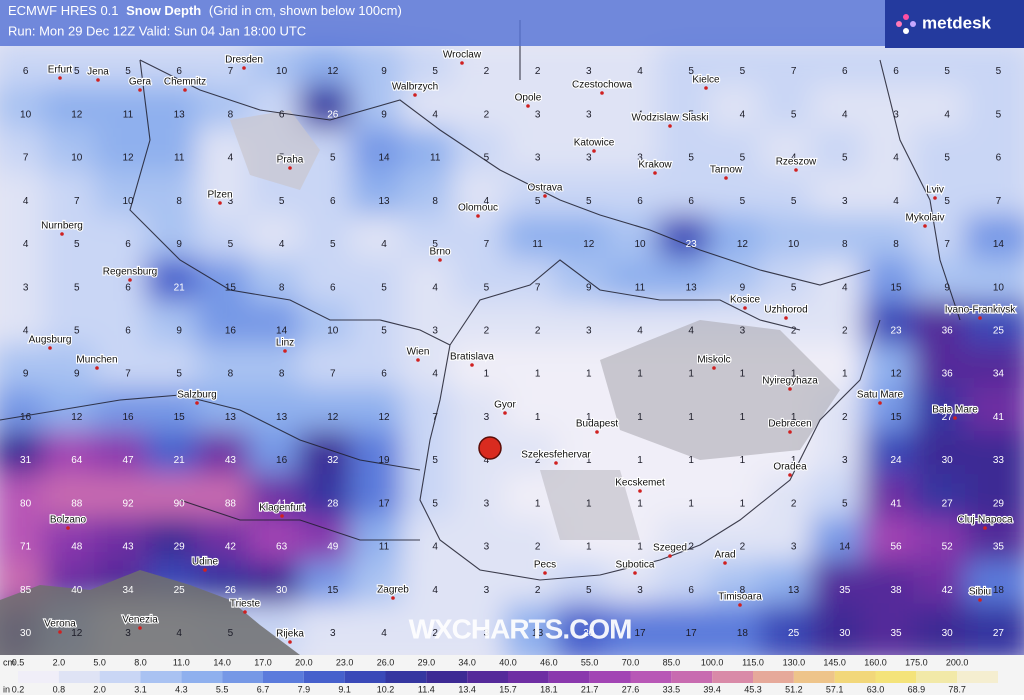 This screenshot has width=1024, height=700. What do you see at coordinates (9, 662) in the screenshot?
I see `colorbar-unit-cm: cm` at bounding box center [9, 662].